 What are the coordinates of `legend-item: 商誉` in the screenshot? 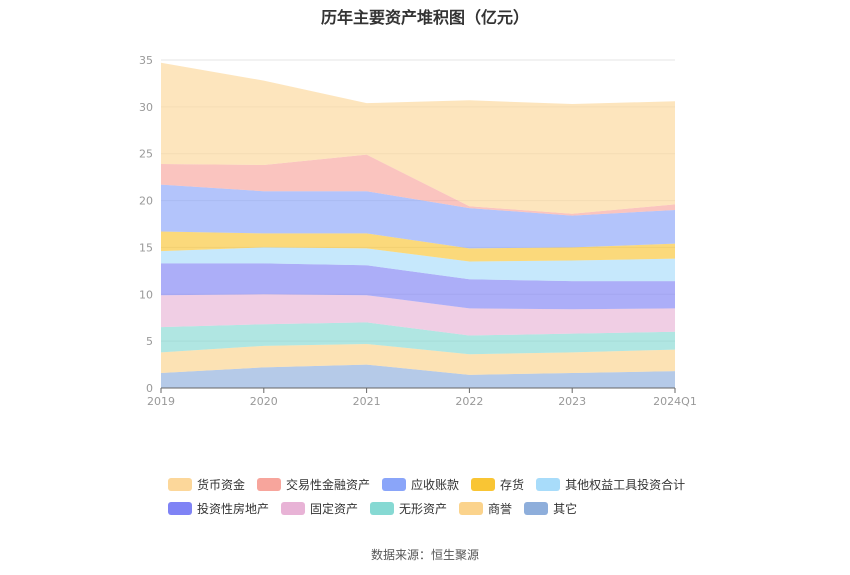 It's located at (485, 508).